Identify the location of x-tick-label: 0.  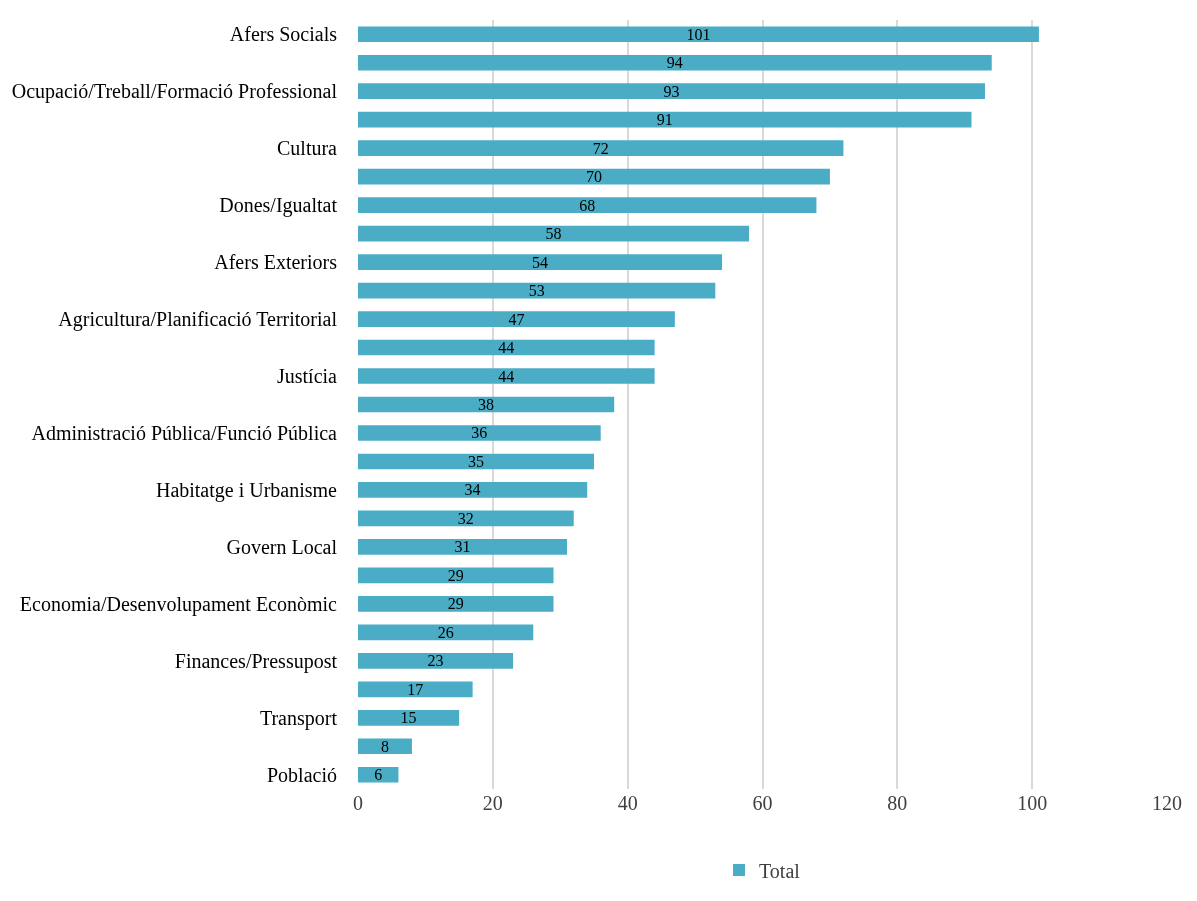
(358, 803).